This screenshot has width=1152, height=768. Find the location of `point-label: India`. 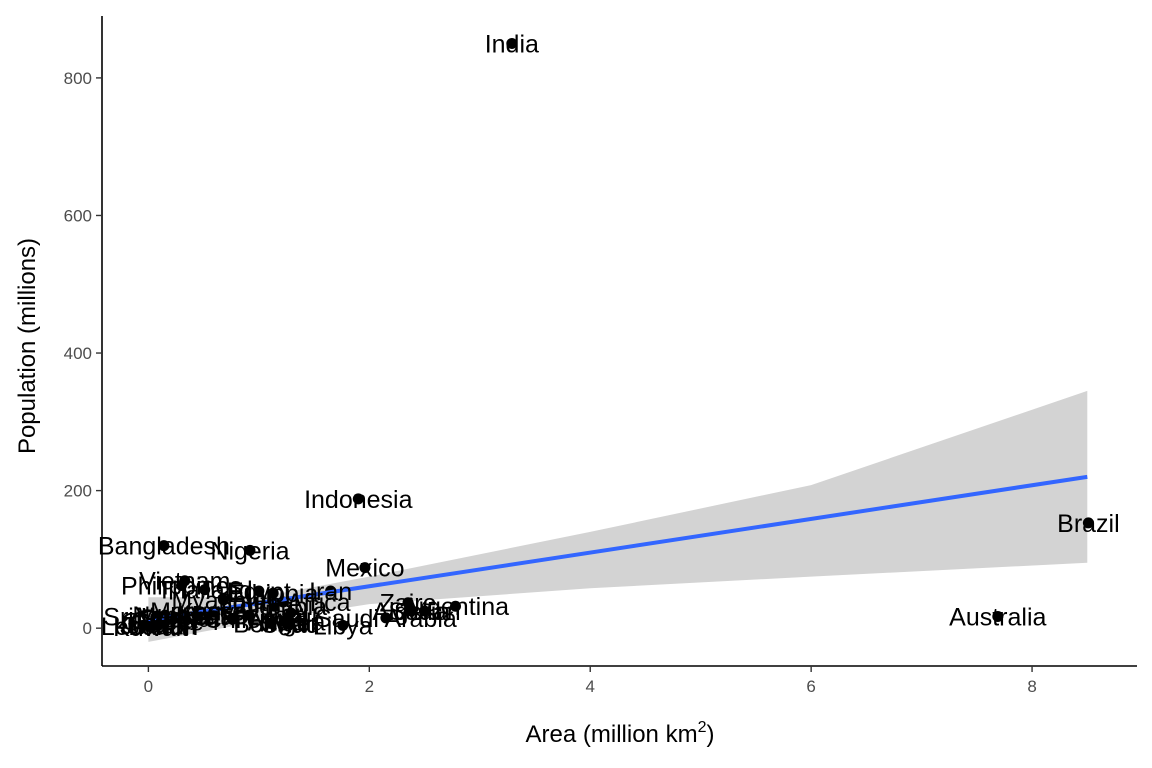

point-label: India is located at coordinates (512, 45).